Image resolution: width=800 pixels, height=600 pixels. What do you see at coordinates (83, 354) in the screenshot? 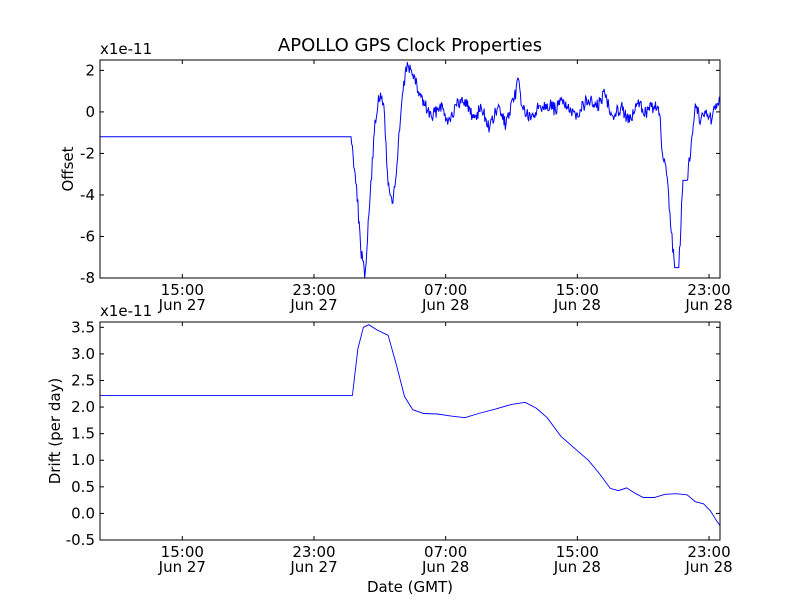
I see `drift-y-tick-label: 3.0` at bounding box center [83, 354].